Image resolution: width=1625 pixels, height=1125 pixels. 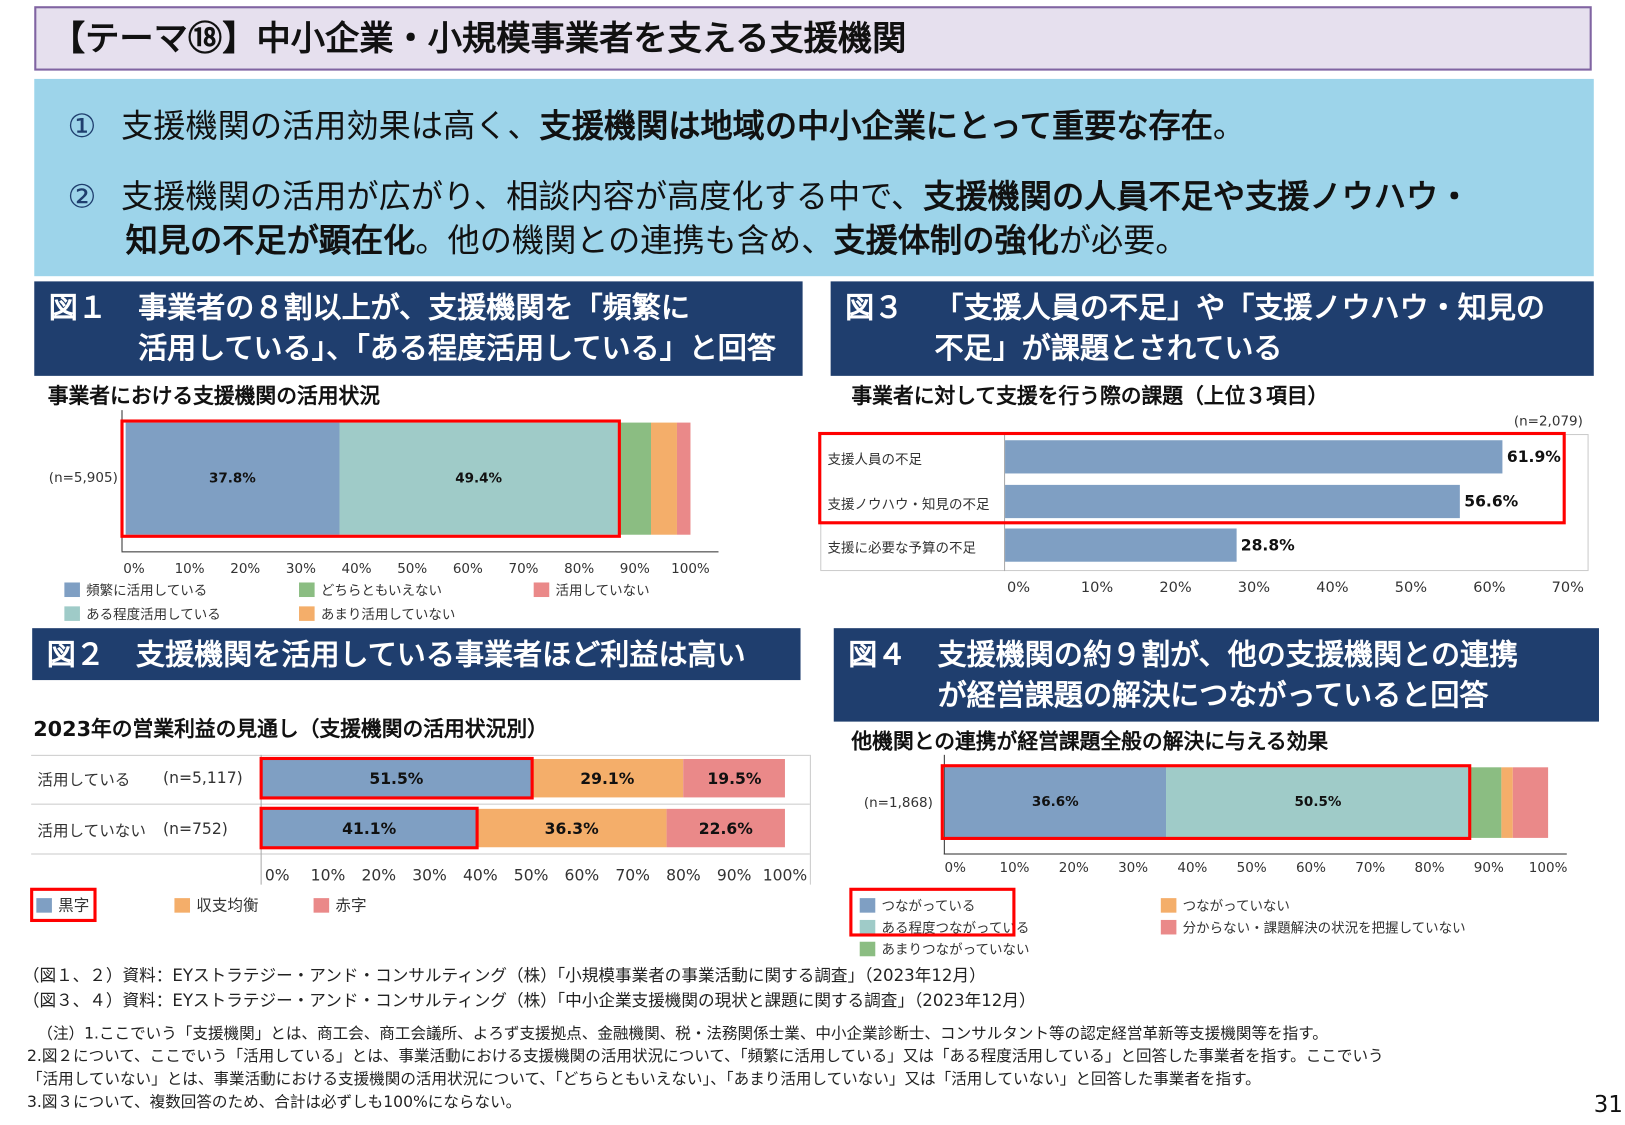 I want to click on slide-title: 【テーマ⑱】中小企業・小規模事業者を支える支援機関, so click(x=813, y=38).